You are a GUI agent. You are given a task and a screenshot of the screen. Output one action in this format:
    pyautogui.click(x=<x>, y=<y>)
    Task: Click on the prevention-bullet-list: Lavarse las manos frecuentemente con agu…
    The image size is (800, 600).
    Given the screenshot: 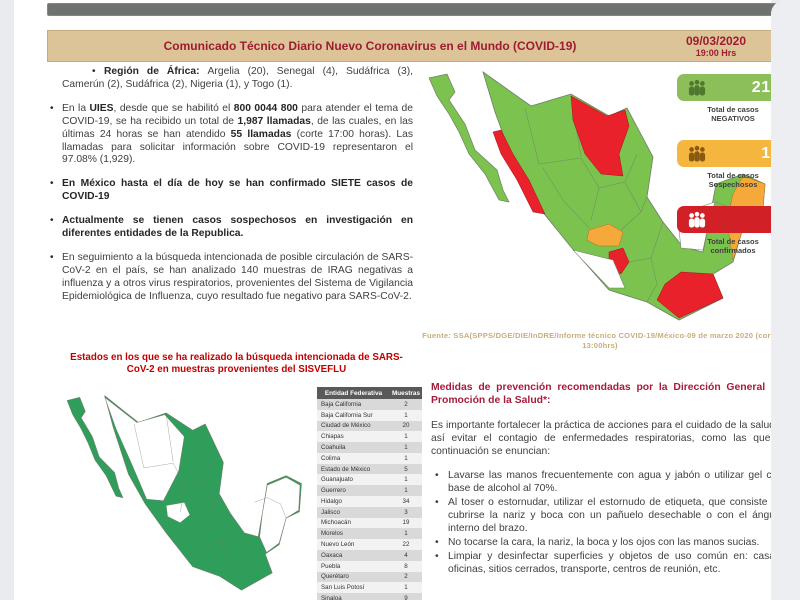 What is the action you would take?
    pyautogui.click(x=607, y=522)
    